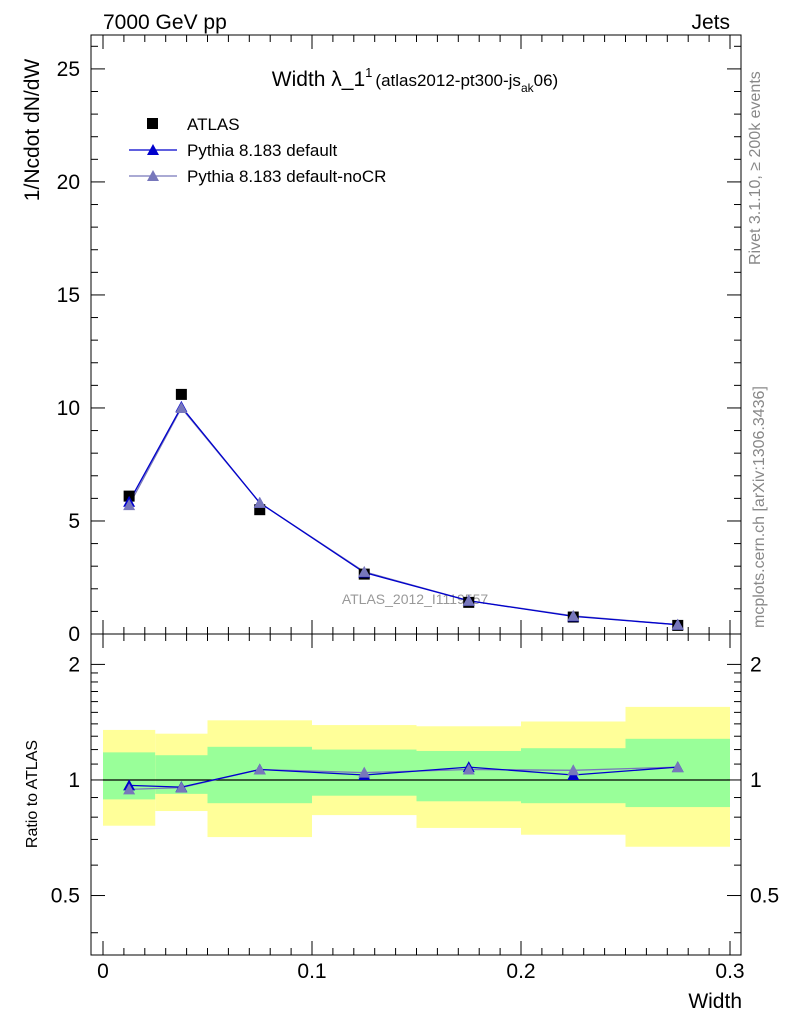 This screenshot has height=1024, width=786. I want to click on x-tick-label: 0.3, so click(729, 971).